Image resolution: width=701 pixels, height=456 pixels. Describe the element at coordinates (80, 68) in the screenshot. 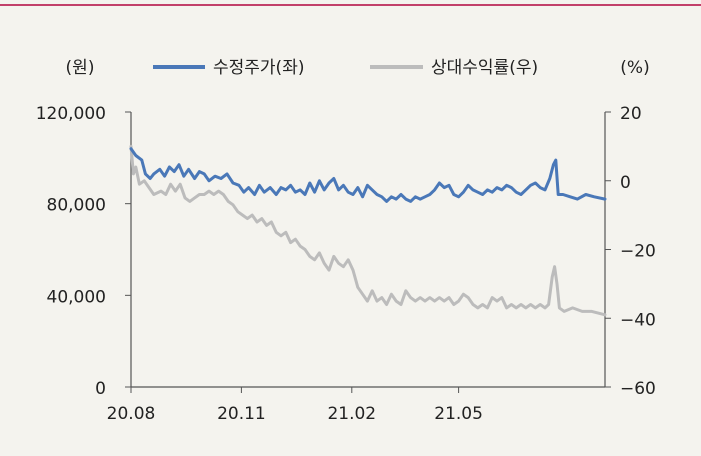

I see `left-axis-unit: (원)` at that location.